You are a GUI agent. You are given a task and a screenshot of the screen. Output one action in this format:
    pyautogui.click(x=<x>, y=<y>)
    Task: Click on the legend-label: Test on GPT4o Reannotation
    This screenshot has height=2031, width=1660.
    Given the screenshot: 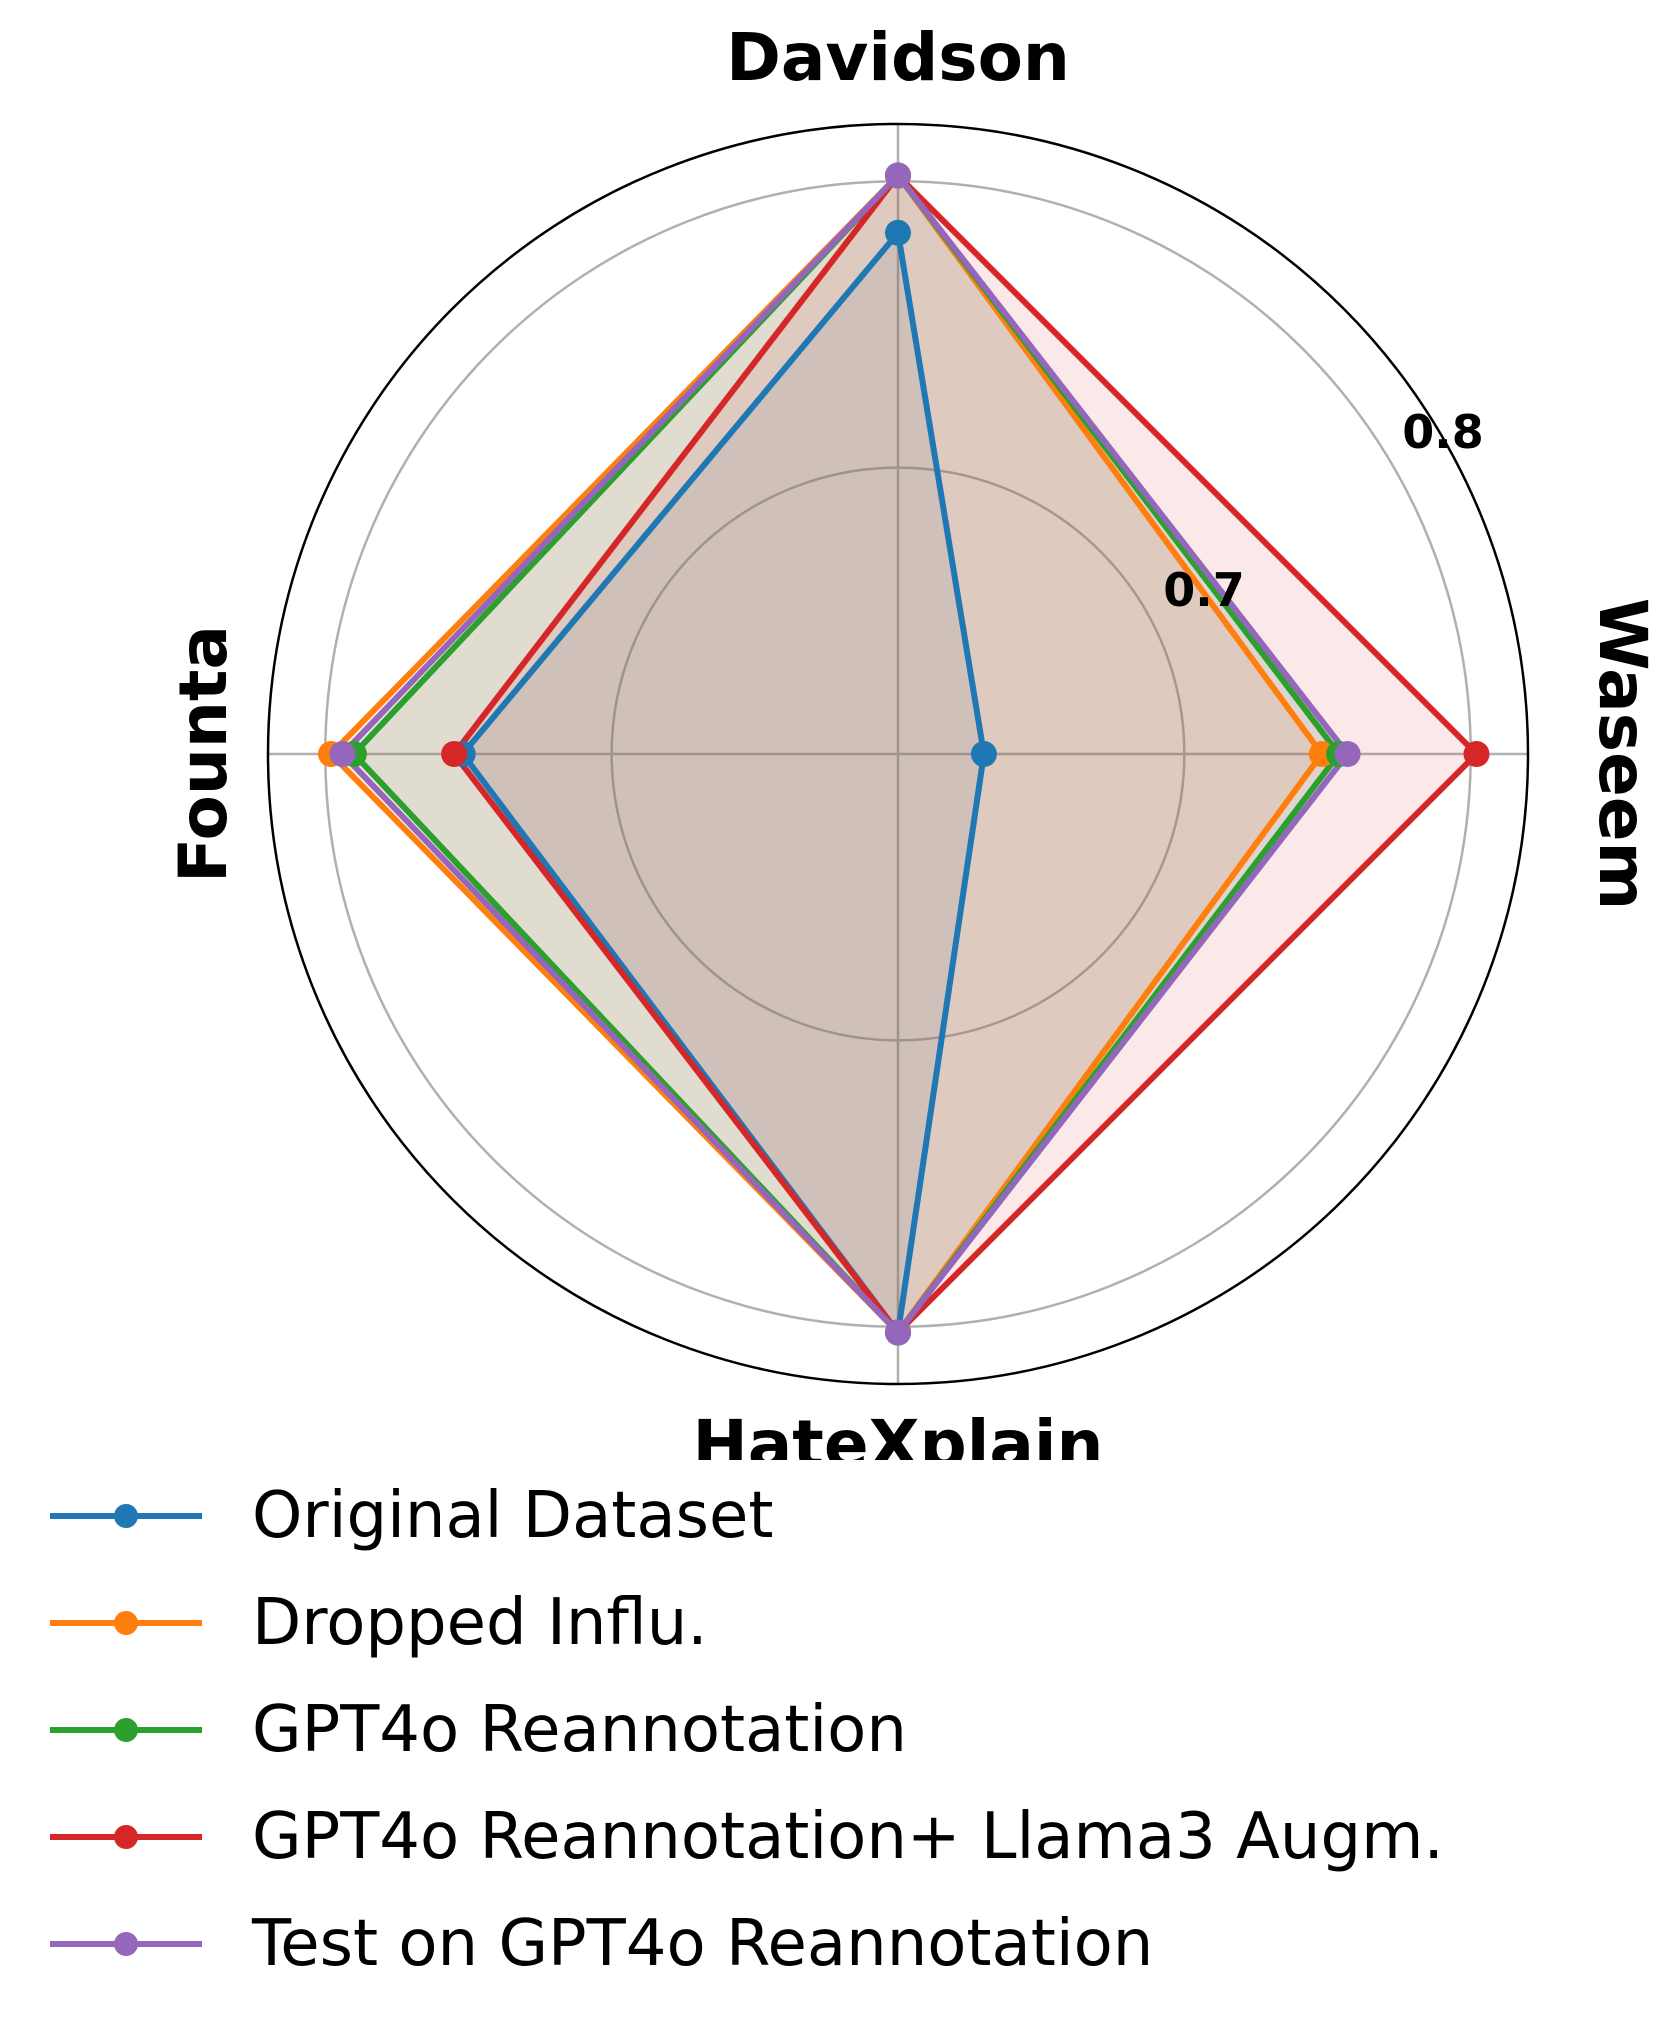 What is the action you would take?
    pyautogui.click(x=703, y=1943)
    